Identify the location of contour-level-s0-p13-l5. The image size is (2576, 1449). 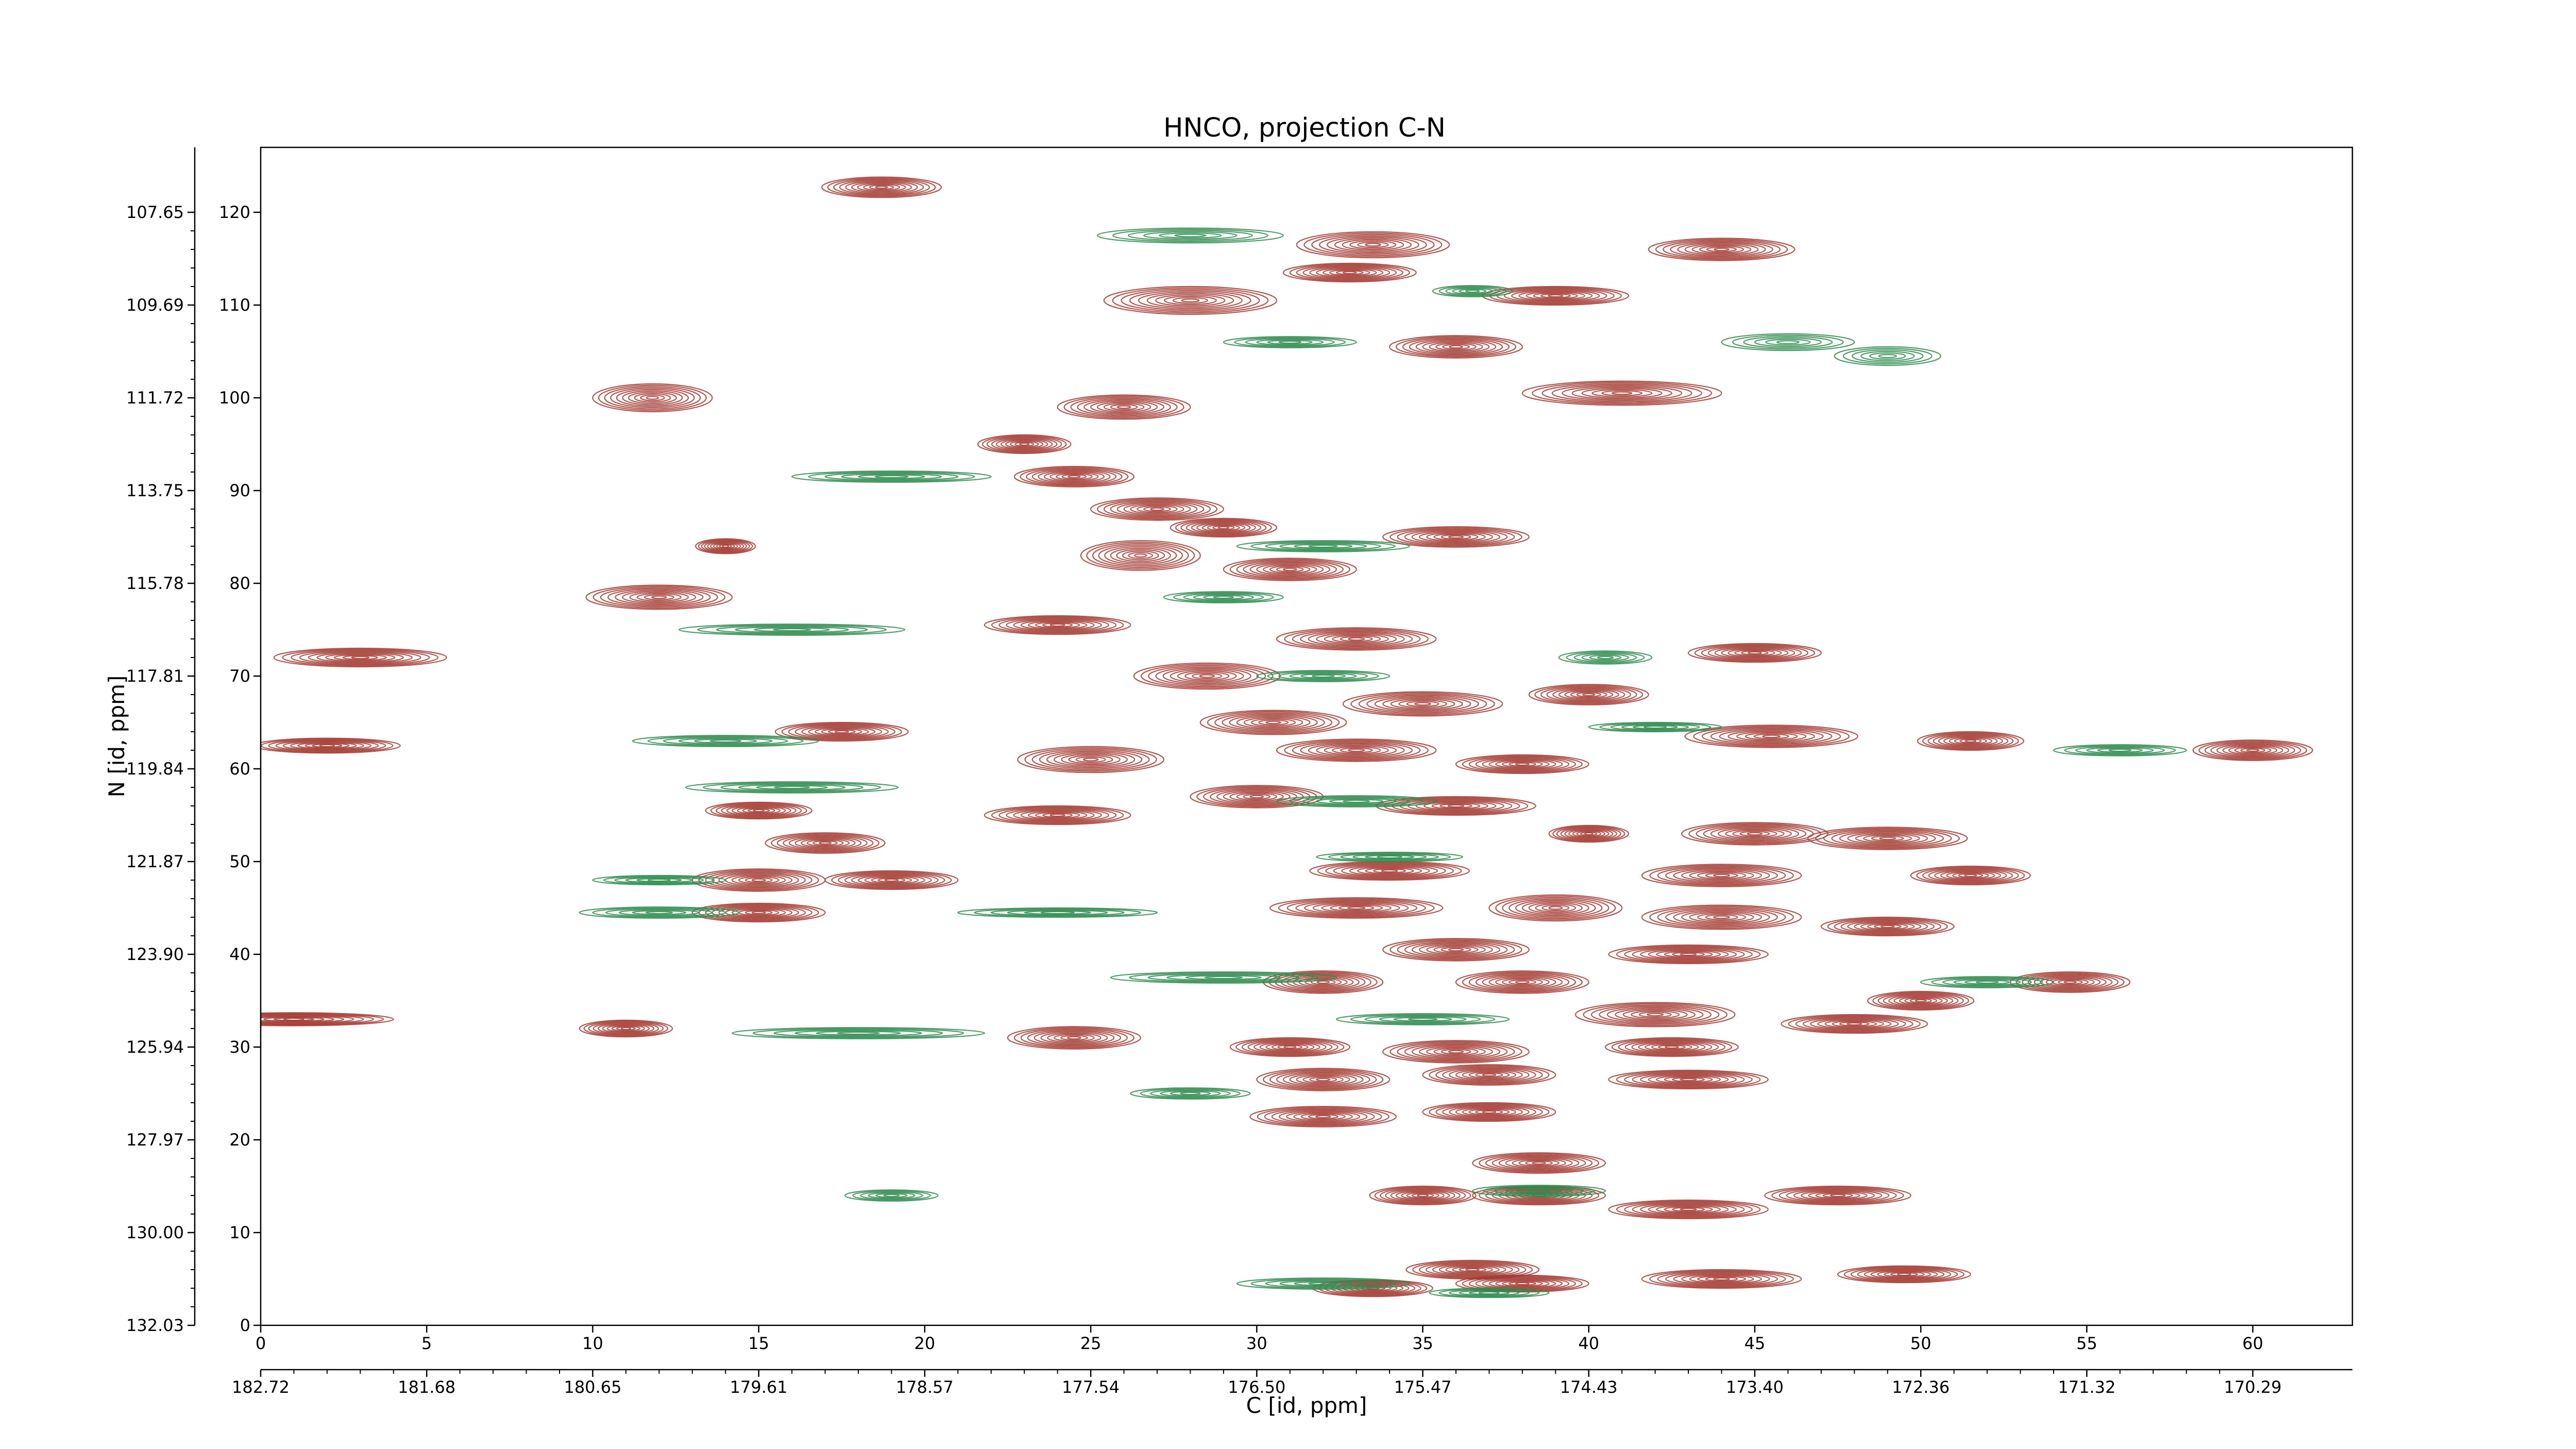
(1223, 527).